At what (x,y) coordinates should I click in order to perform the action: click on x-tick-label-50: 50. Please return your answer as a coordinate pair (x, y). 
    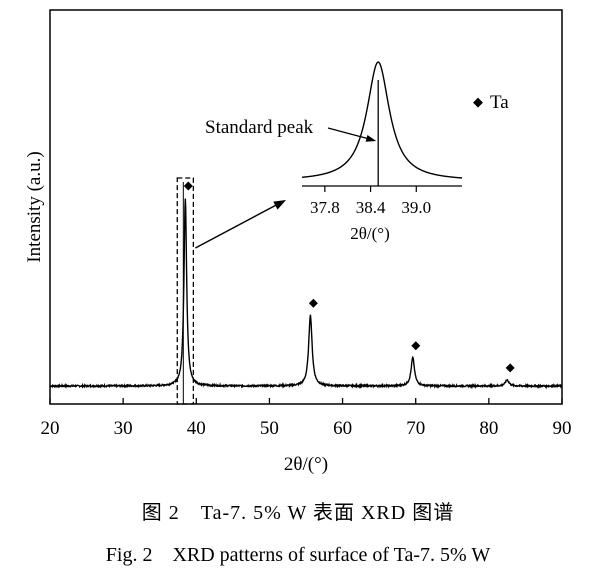
    Looking at the image, I should click on (269, 428).